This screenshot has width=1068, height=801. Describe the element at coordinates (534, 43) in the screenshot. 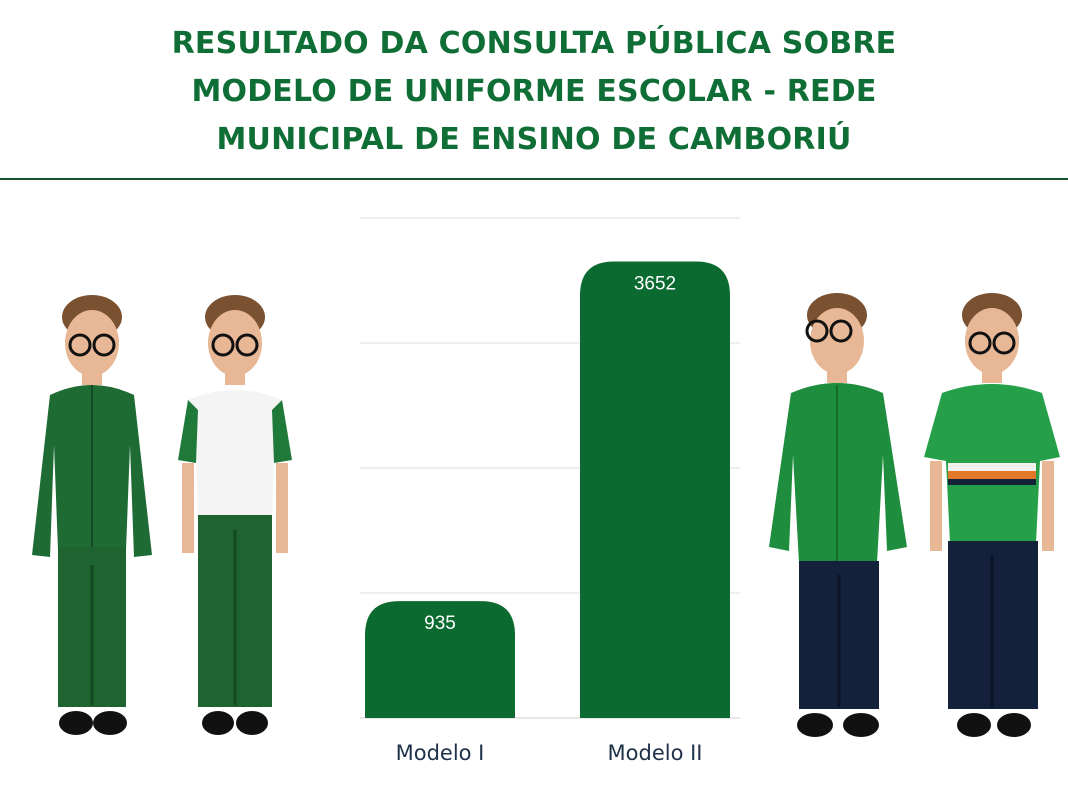

I see `title-line-1: RESULTADO DA CONSULTA PÚBLICA SOBRE` at that location.